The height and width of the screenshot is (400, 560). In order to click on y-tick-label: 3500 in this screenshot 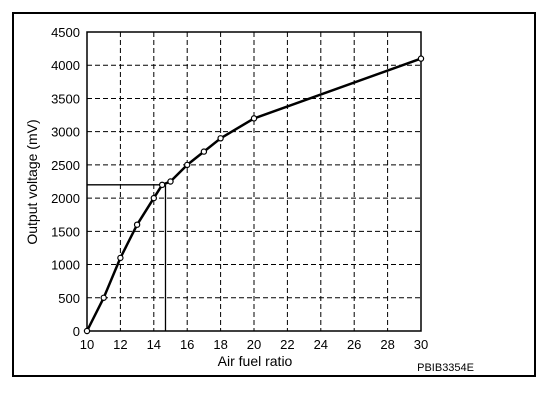, I will do `click(65, 98)`.